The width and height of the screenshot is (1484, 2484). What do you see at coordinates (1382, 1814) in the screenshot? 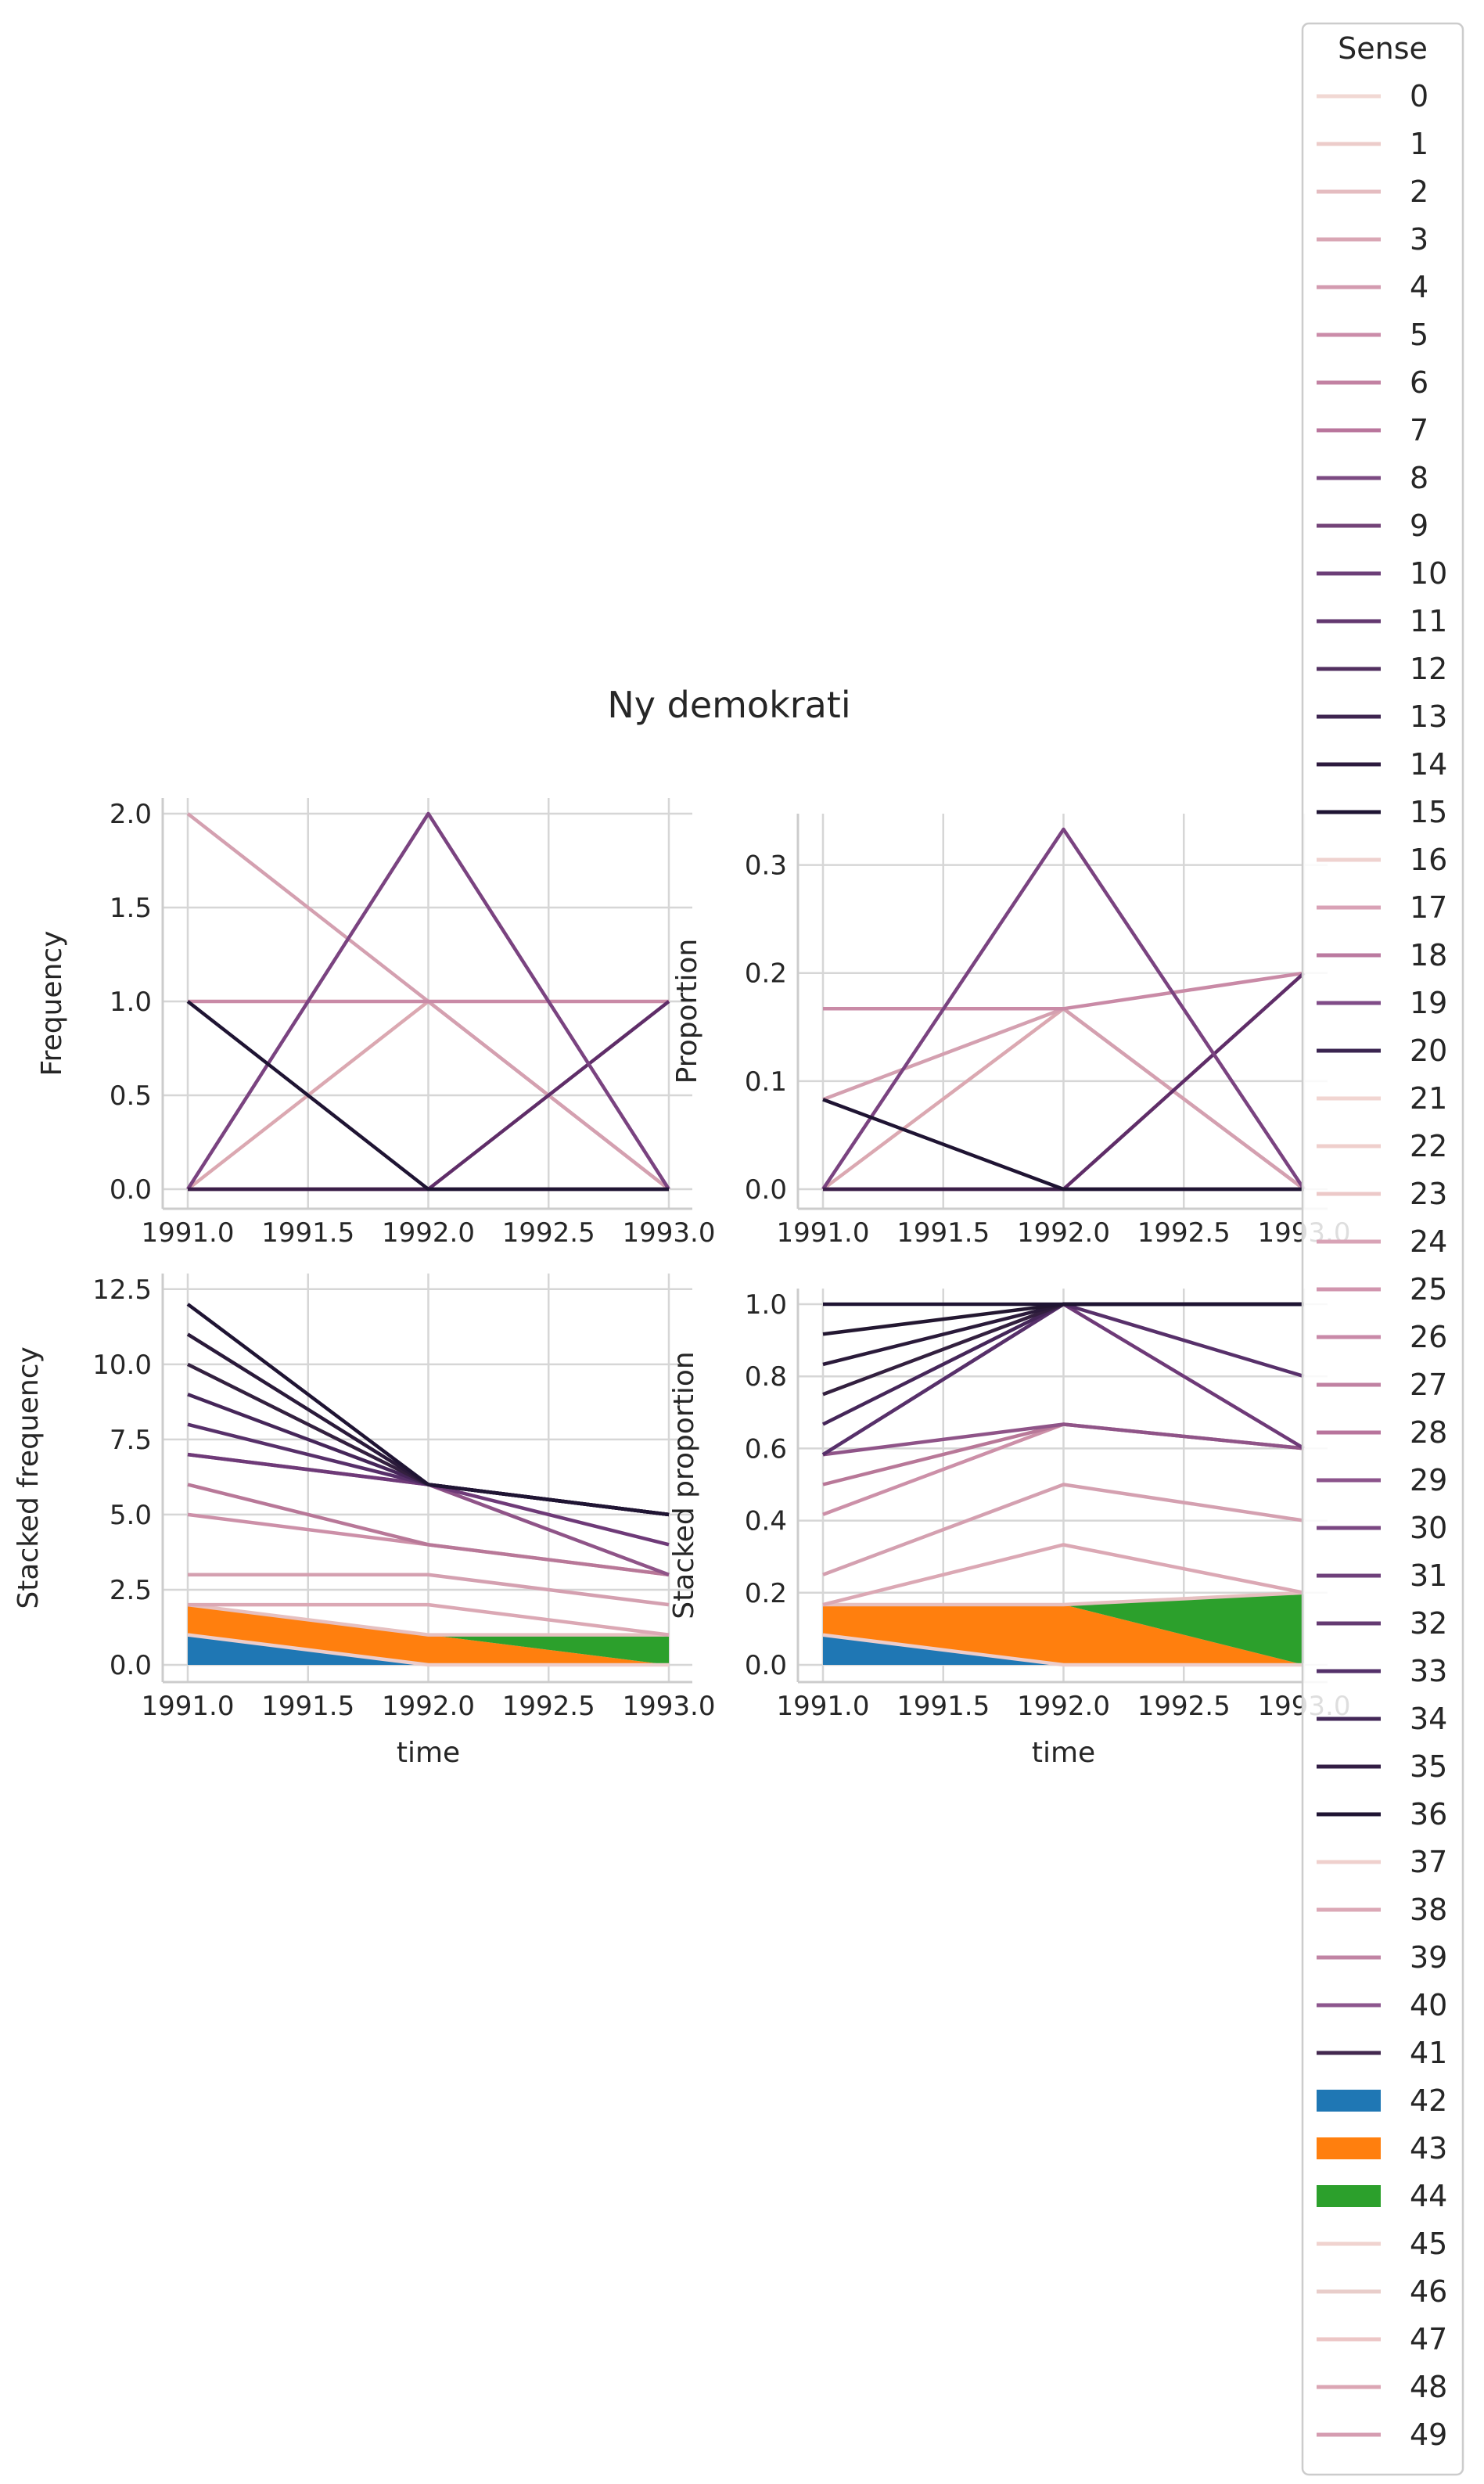
I see `legend-entry-36: 36` at bounding box center [1382, 1814].